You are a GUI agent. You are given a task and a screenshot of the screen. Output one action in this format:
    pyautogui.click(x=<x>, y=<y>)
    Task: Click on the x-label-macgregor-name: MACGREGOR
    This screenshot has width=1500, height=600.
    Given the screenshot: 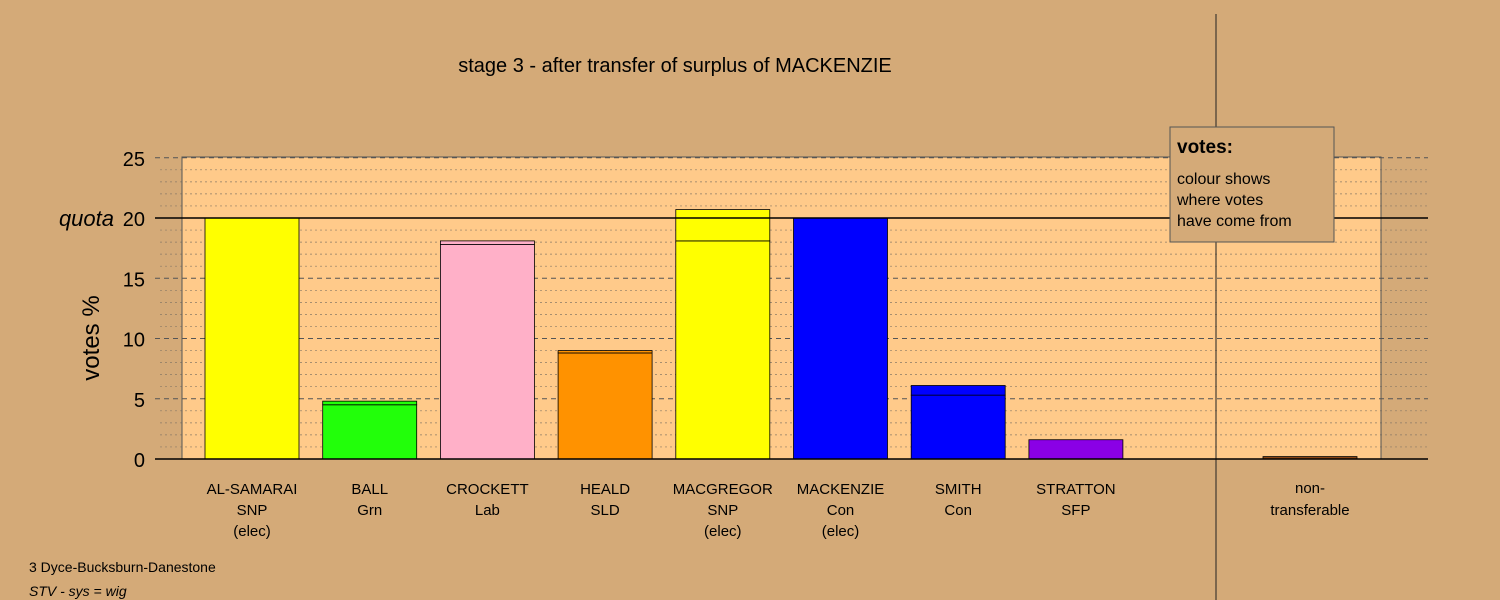 What is the action you would take?
    pyautogui.click(x=723, y=489)
    